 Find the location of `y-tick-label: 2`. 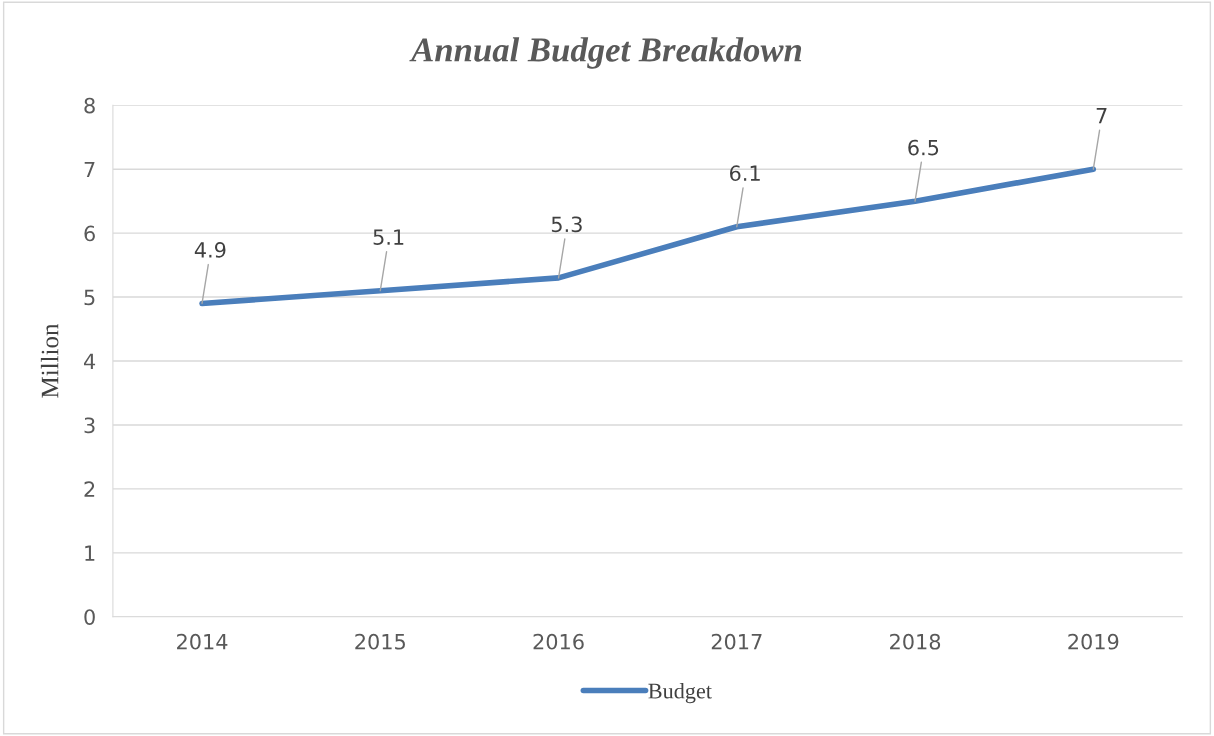

y-tick-label: 2 is located at coordinates (89, 489).